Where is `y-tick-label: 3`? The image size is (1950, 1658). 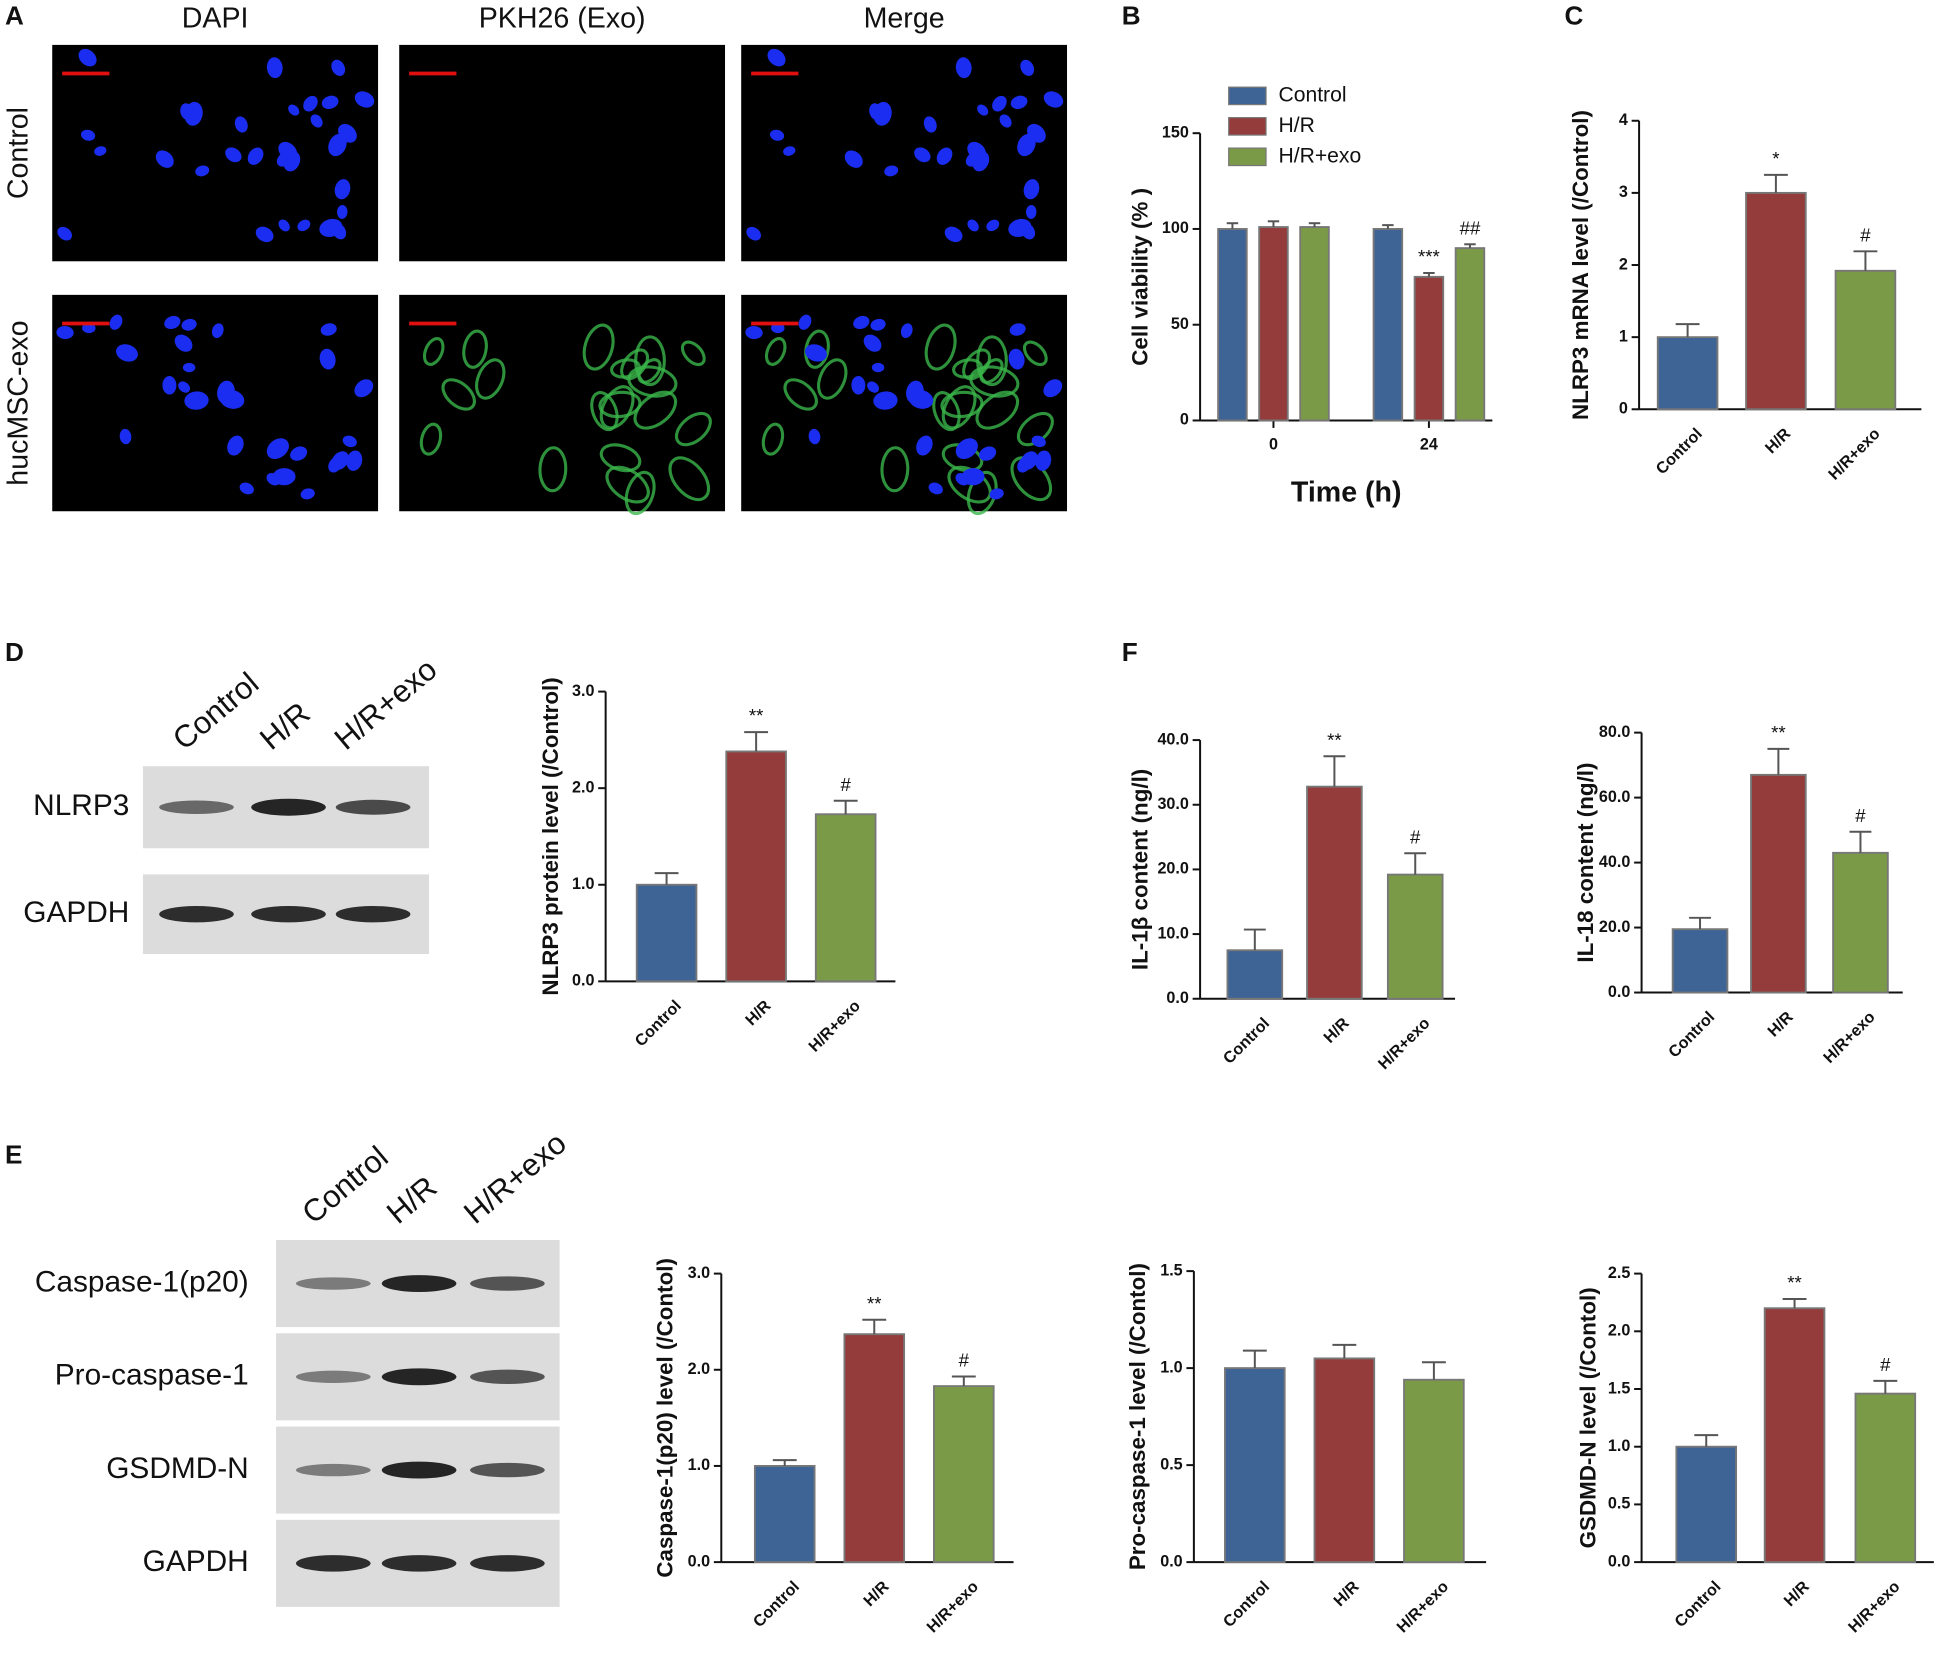 y-tick-label: 3 is located at coordinates (1623, 192).